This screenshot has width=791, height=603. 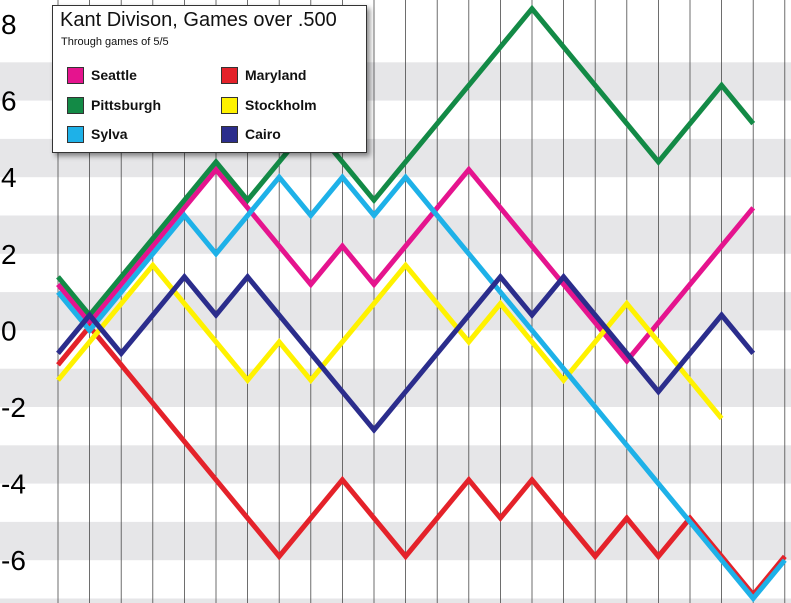 What do you see at coordinates (9, 330) in the screenshot?
I see `y-tick-label: 0` at bounding box center [9, 330].